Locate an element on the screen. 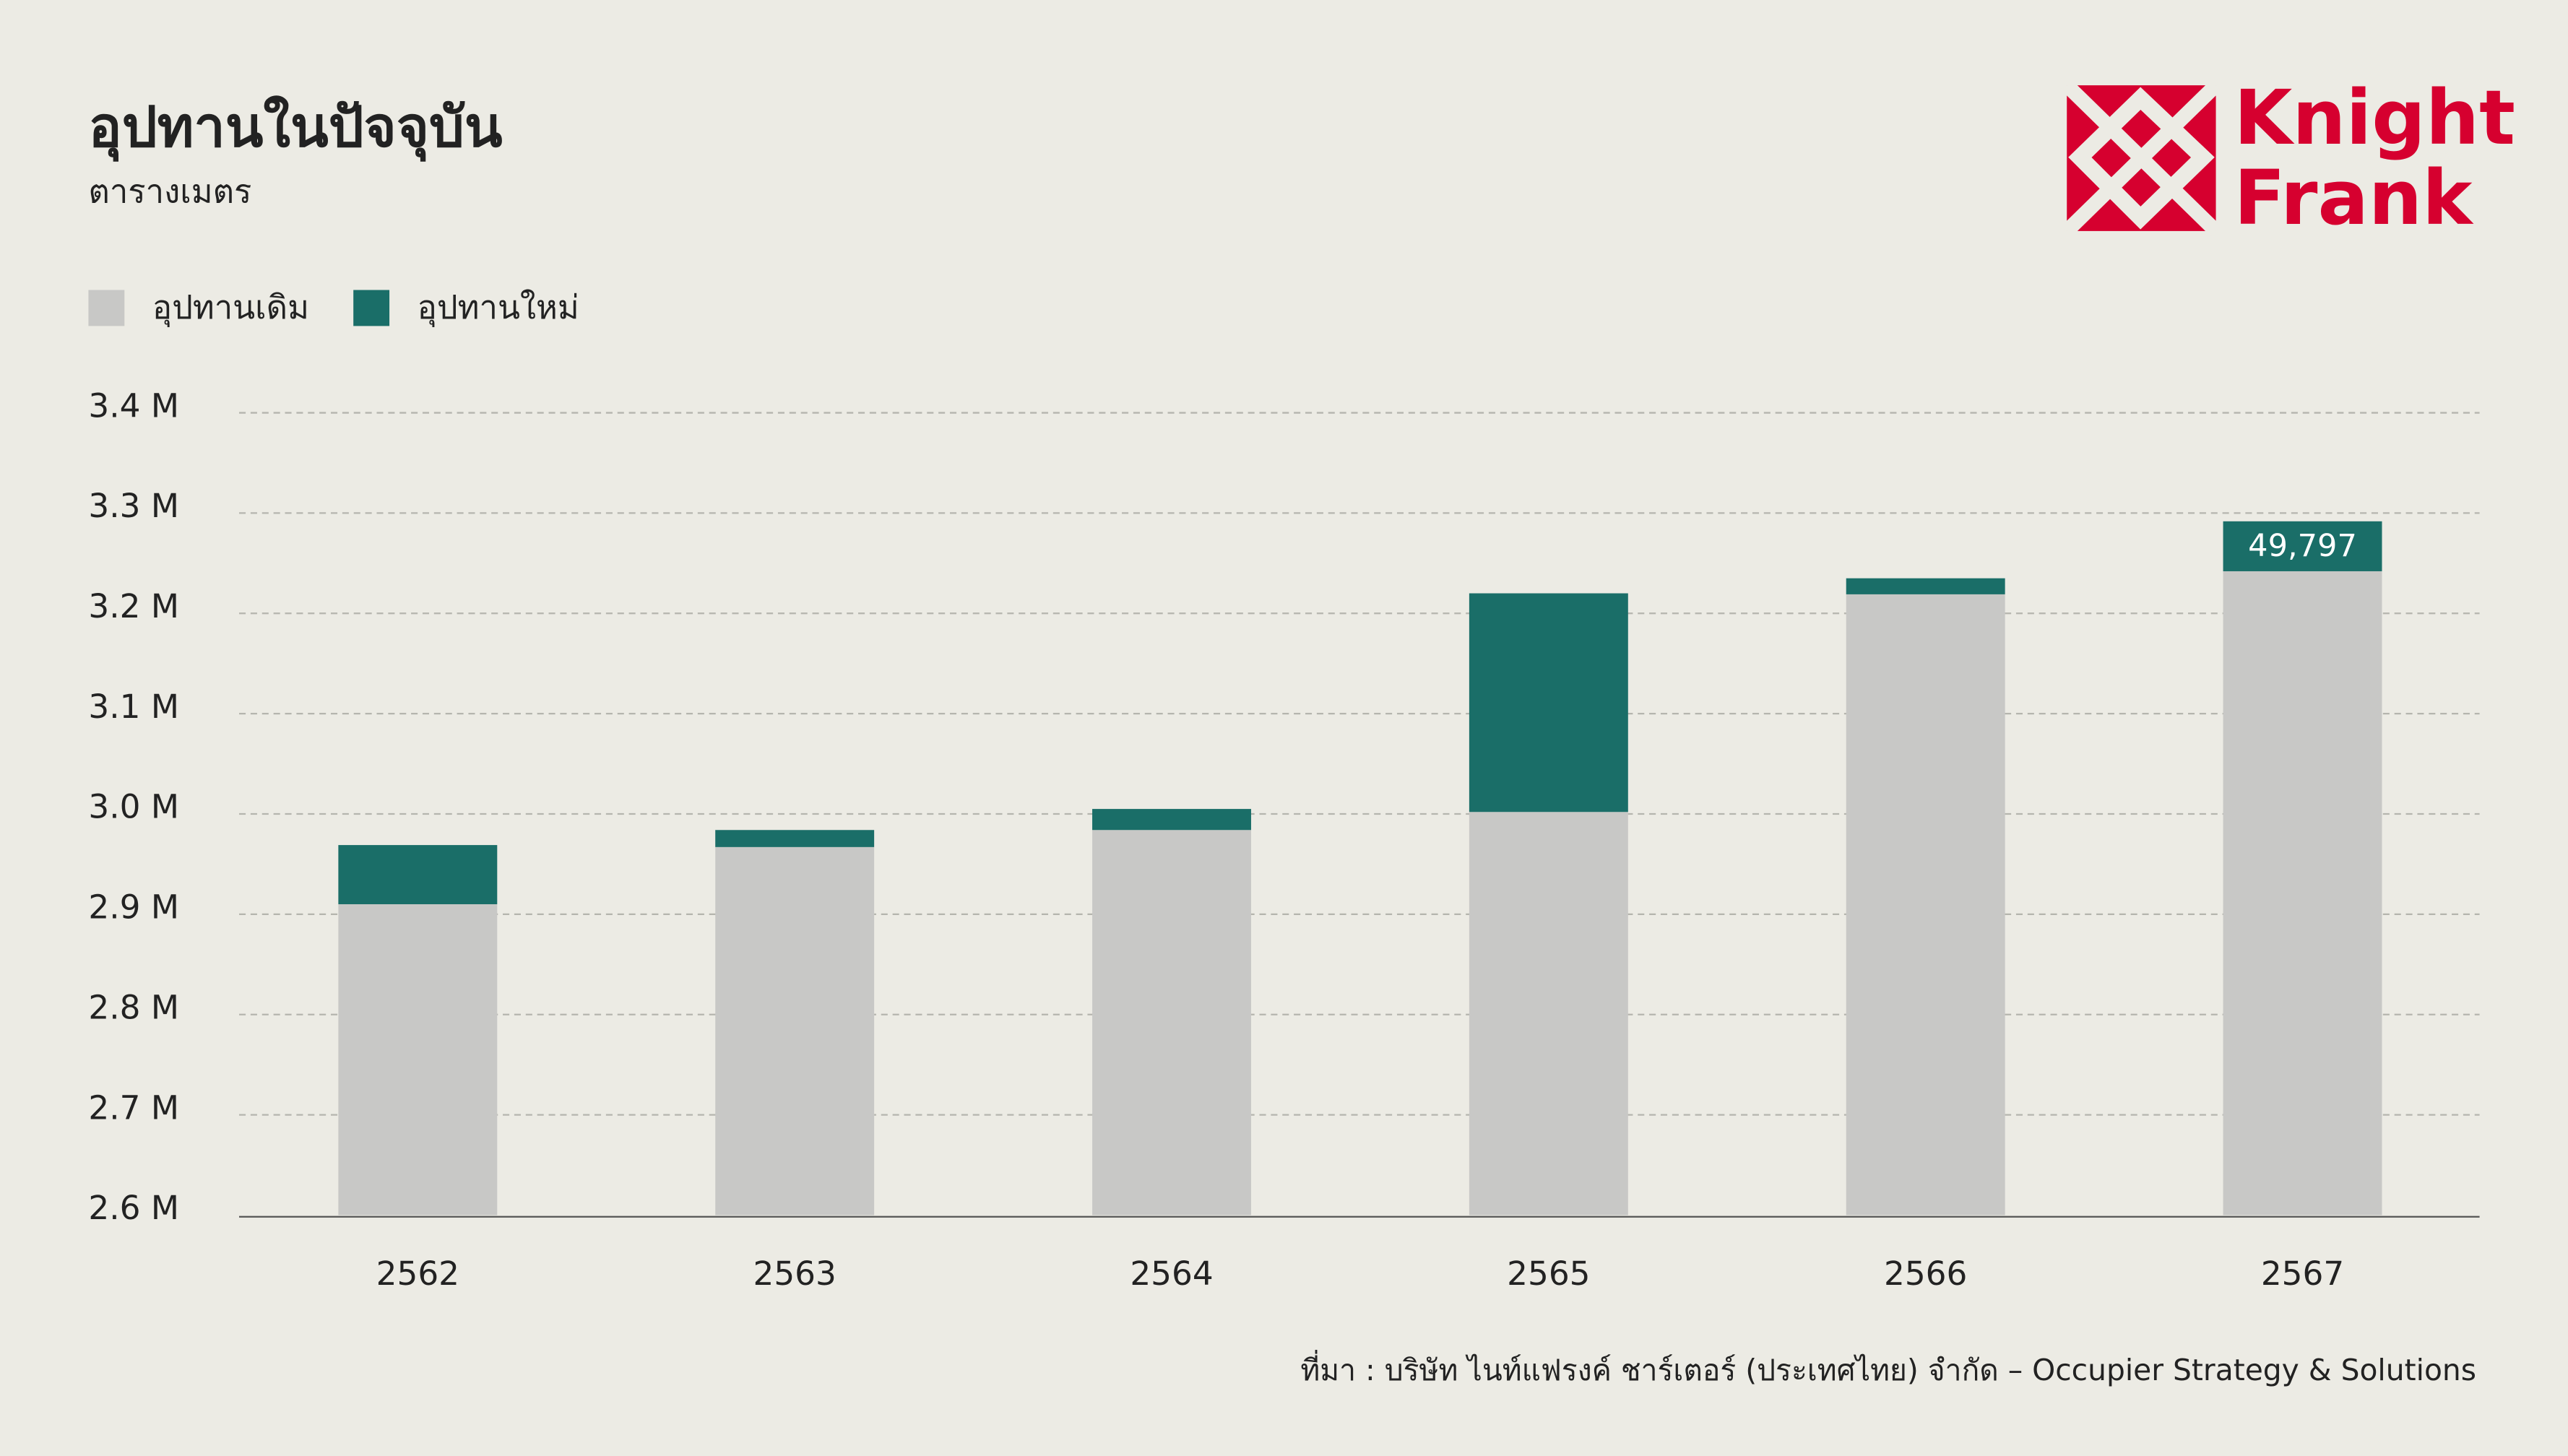 The width and height of the screenshot is (2568, 1456). y-tick-label: 3.3 M is located at coordinates (133, 506).